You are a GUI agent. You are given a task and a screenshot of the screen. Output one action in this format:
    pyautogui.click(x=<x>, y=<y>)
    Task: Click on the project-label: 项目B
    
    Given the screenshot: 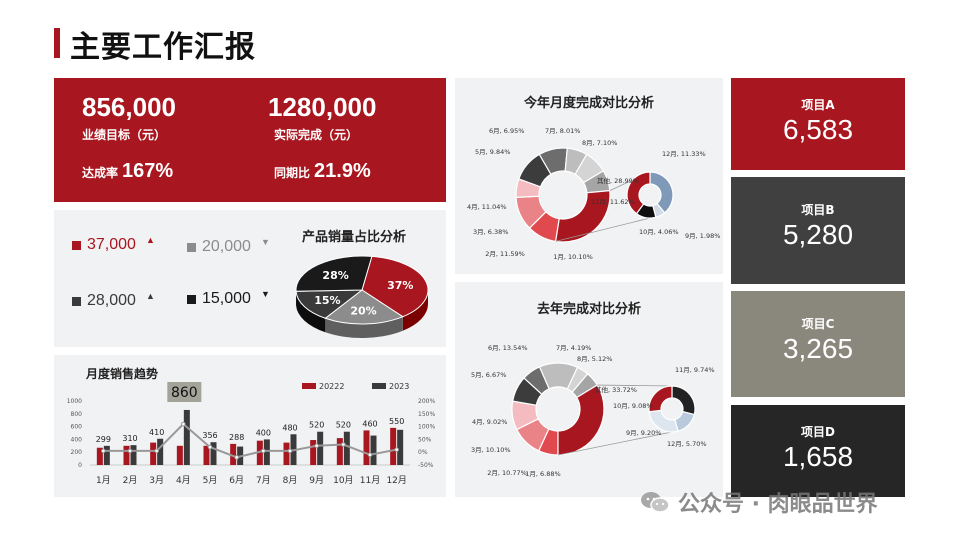 What is the action you would take?
    pyautogui.click(x=818, y=210)
    